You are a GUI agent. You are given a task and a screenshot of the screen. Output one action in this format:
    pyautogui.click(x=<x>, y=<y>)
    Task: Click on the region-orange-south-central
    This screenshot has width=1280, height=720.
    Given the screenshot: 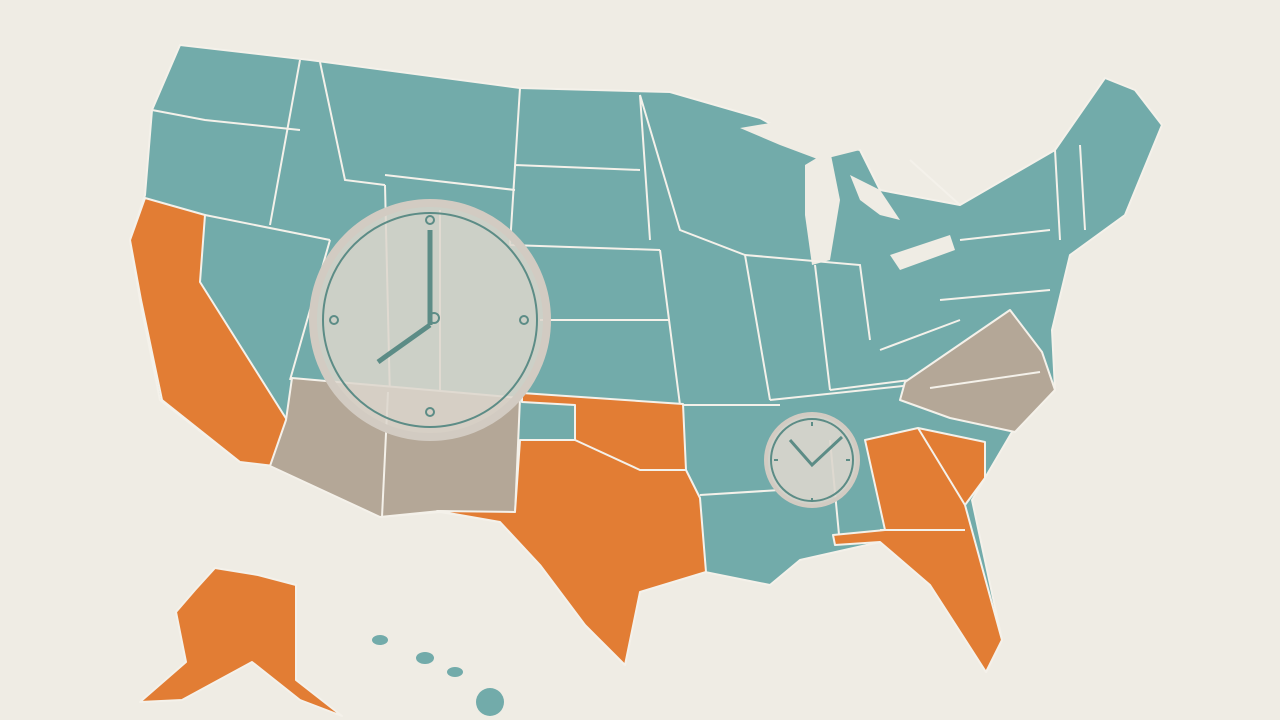 What is the action you would take?
    pyautogui.click(x=571, y=529)
    